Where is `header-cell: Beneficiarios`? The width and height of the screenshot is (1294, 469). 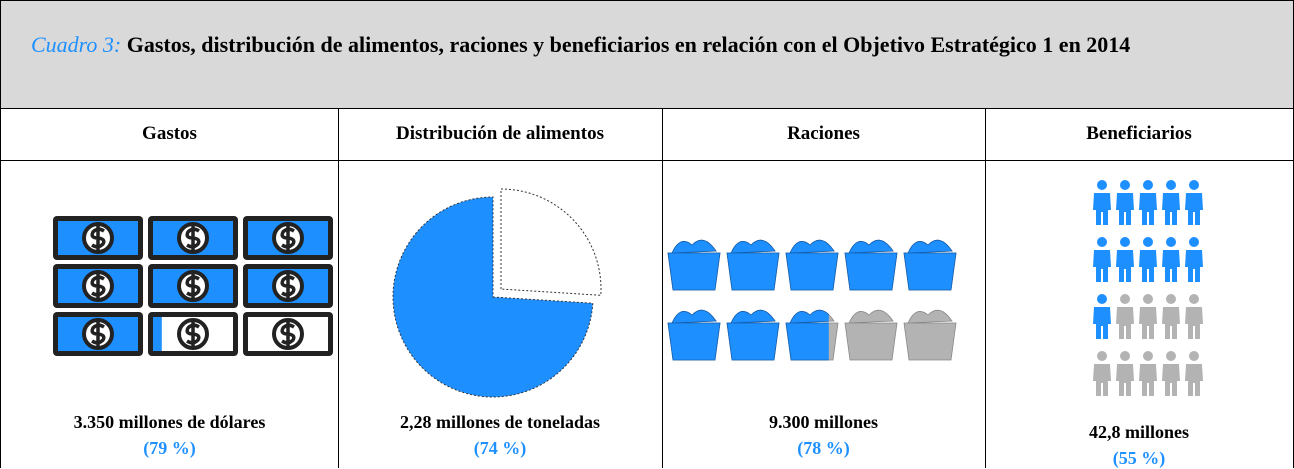
header-cell: Beneficiarios is located at coordinates (1139, 134).